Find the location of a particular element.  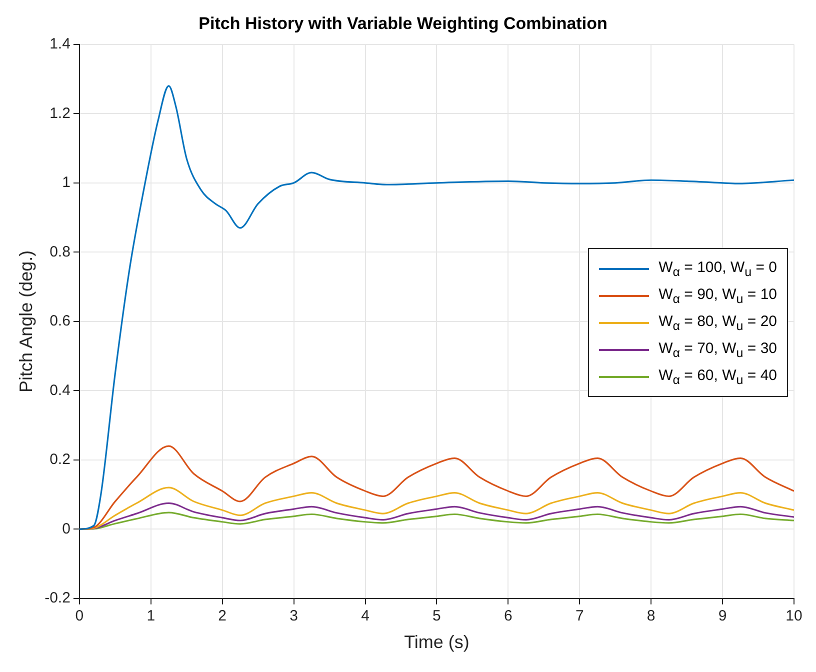

x-tick-label: 5 is located at coordinates (436, 616).